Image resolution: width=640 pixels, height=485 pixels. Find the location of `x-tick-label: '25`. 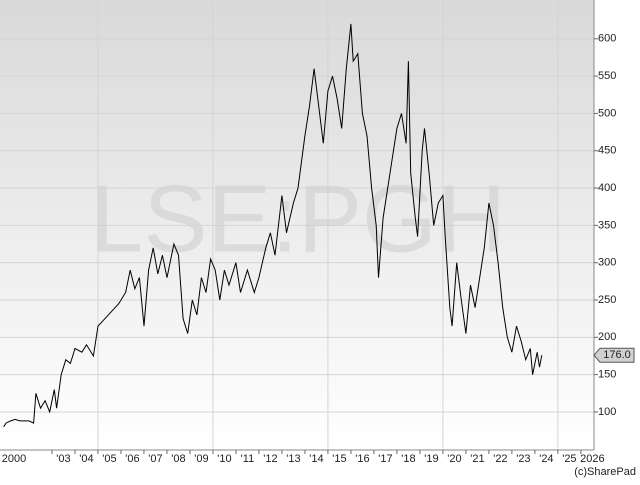

x-tick-label: '25 is located at coordinates (569, 459).